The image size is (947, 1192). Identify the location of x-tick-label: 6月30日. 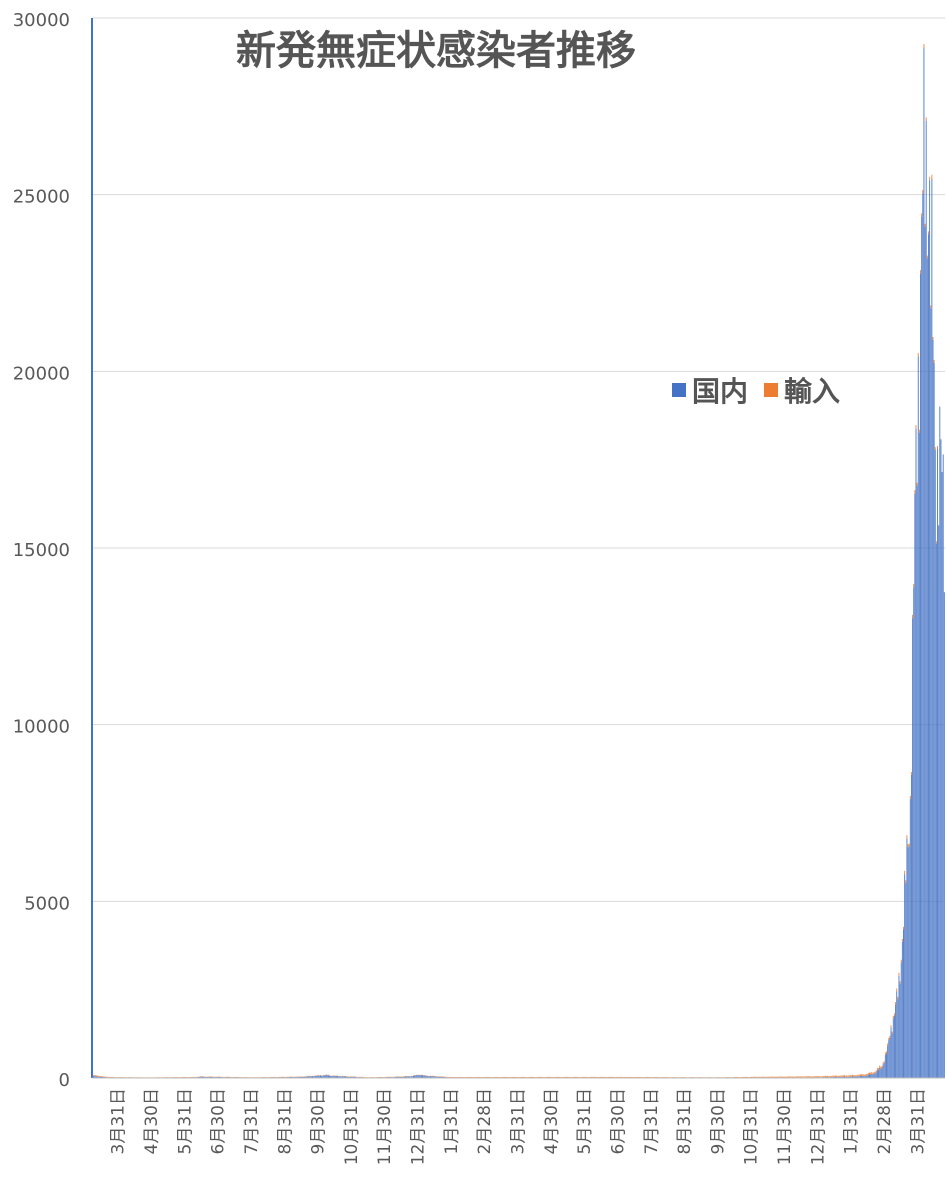
(618, 1121).